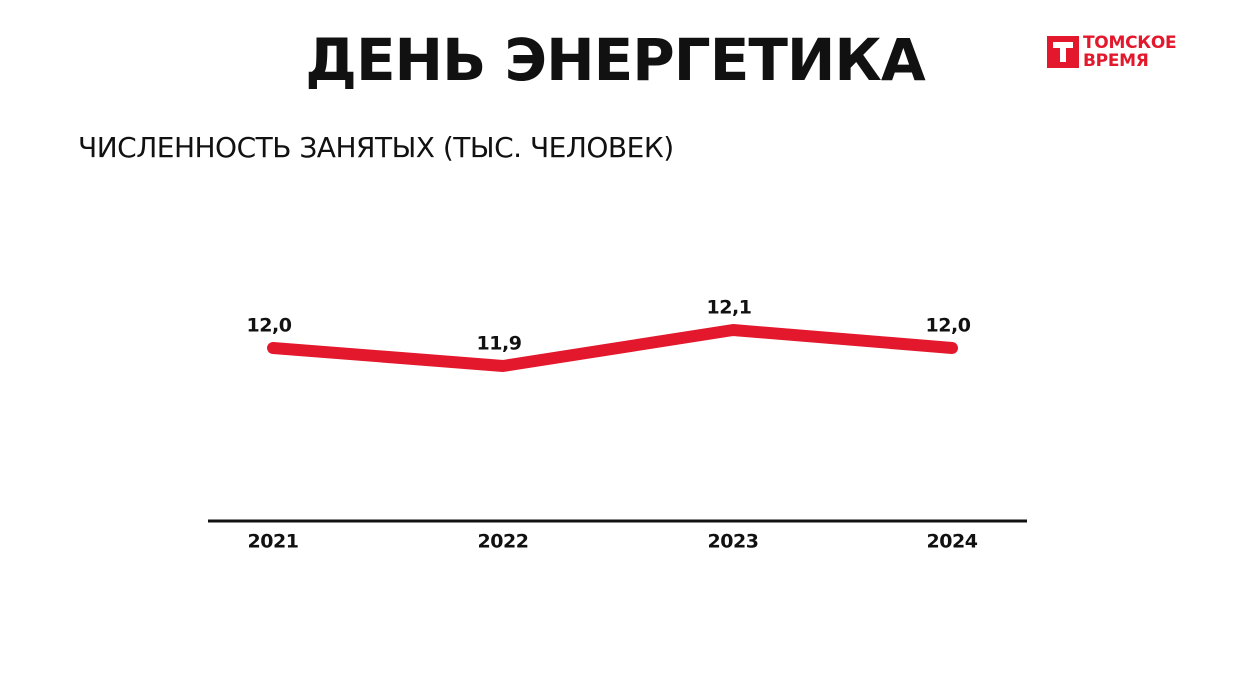  I want to click on logo-icon-bar, so click(1063, 45).